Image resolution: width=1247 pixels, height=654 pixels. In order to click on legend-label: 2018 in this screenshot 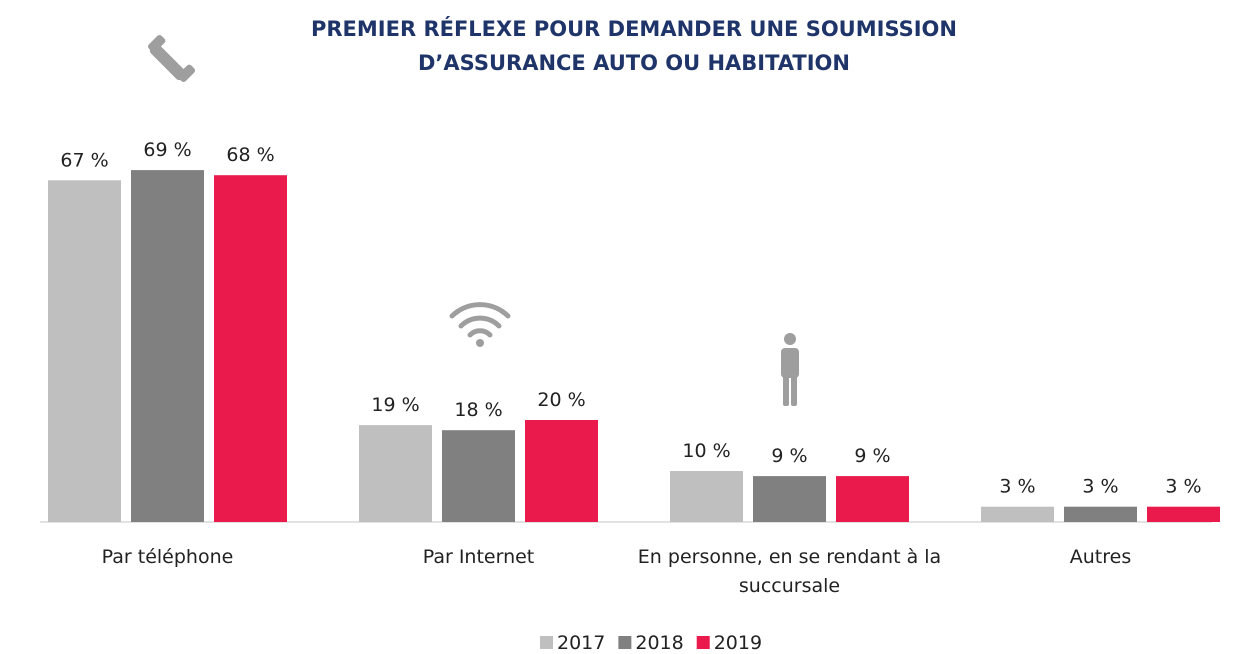, I will do `click(659, 643)`.